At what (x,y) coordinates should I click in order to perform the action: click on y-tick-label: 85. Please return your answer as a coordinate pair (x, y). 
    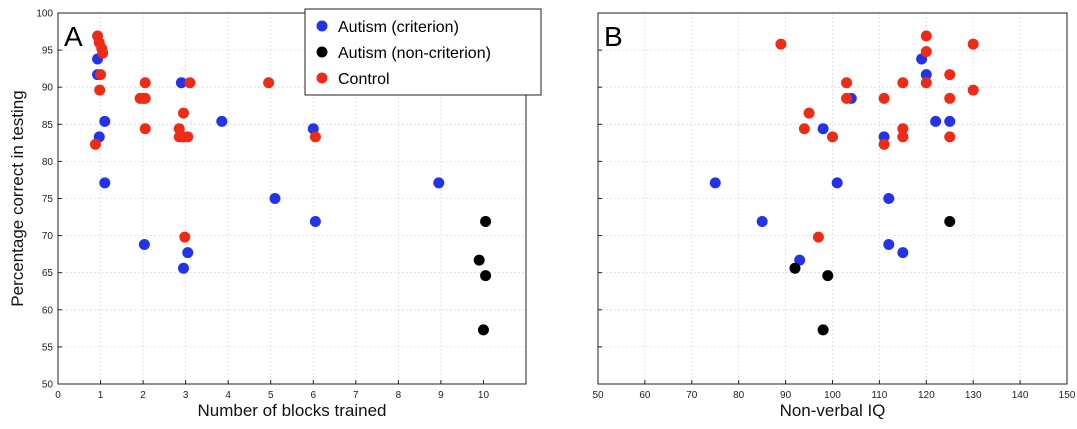
    Looking at the image, I should click on (48, 125).